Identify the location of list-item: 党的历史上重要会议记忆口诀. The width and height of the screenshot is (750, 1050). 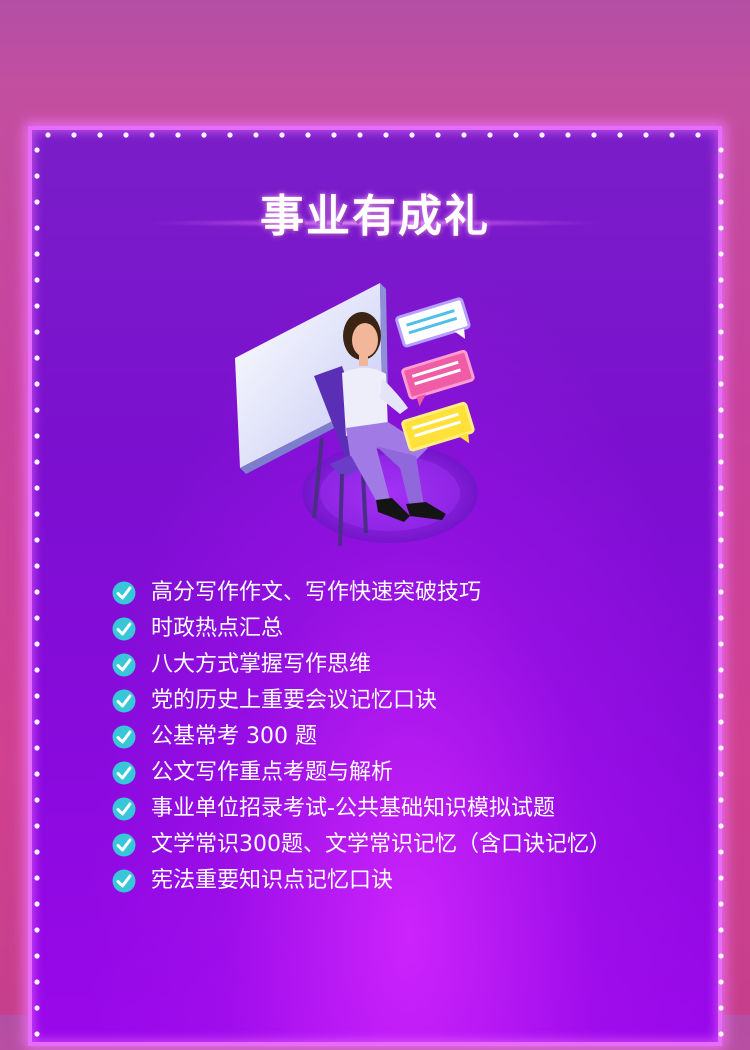
(402, 701).